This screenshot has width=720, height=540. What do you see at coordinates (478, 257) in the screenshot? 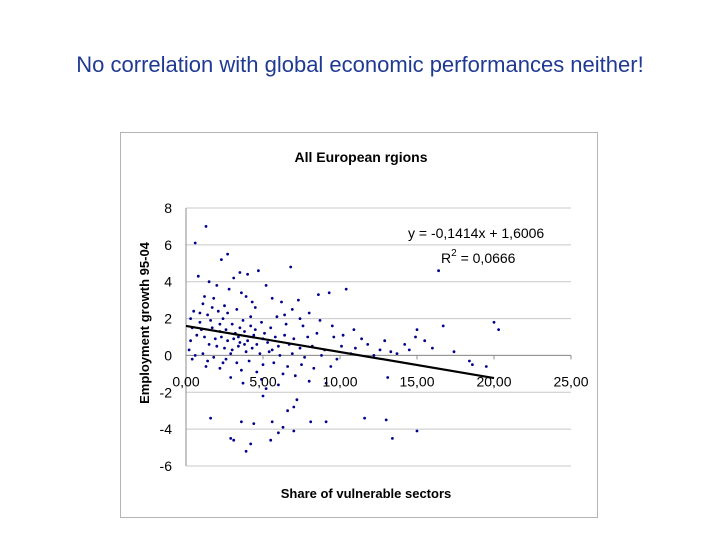
I see `r-squared-label: R2 = 0,0666` at bounding box center [478, 257].